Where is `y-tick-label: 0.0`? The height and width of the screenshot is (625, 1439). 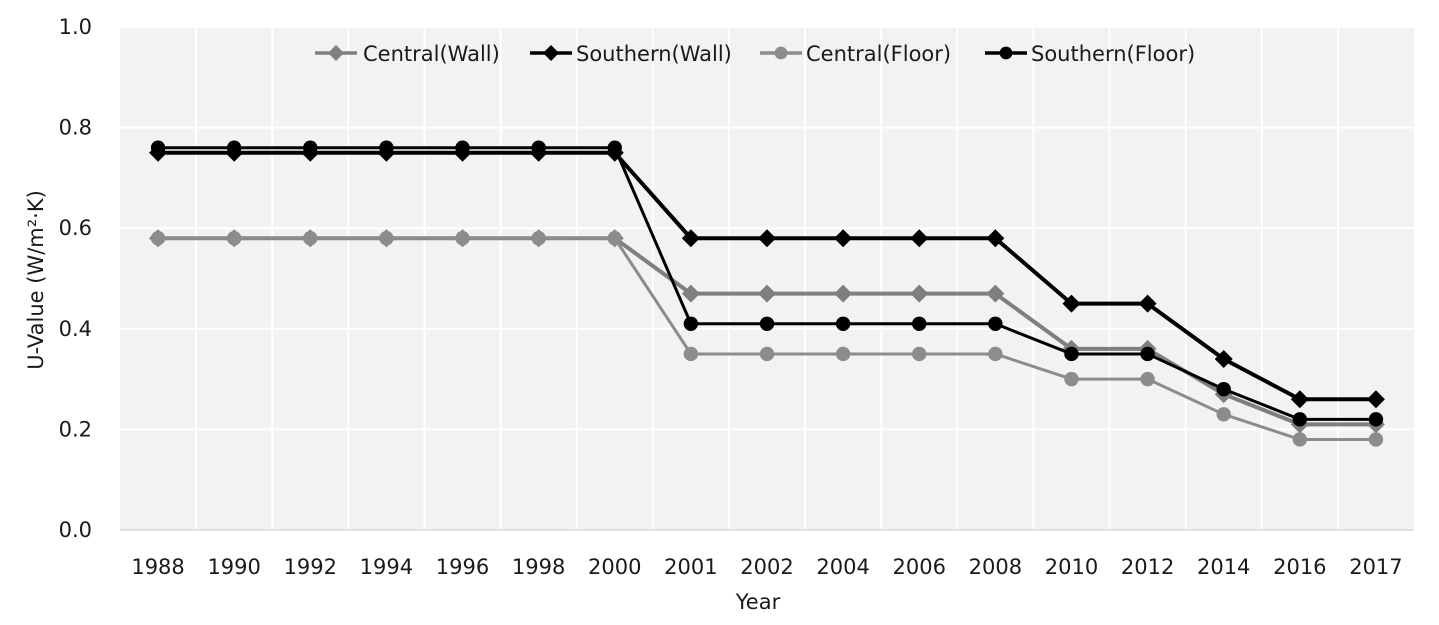 y-tick-label: 0.0 is located at coordinates (75, 530).